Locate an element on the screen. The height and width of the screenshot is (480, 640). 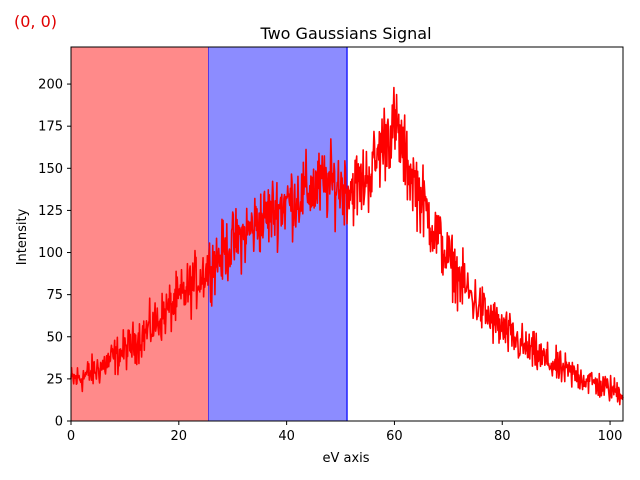
y-tick-label-175: 175 is located at coordinates (50, 127).